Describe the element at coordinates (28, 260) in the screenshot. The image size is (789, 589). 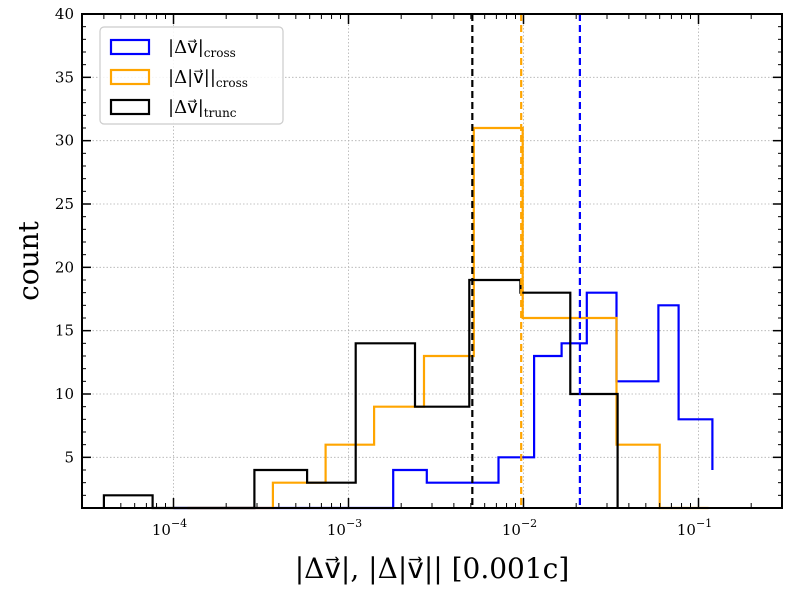
I see `y-axis-label: count` at that location.